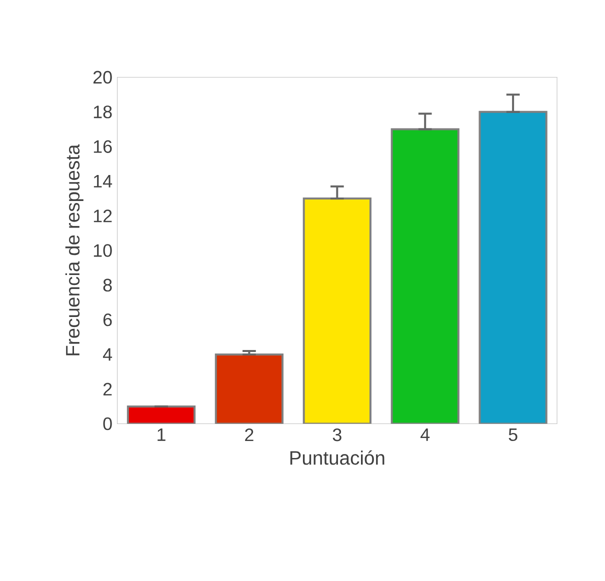  What do you see at coordinates (337, 457) in the screenshot?
I see `x-axis-title: Puntuación` at bounding box center [337, 457].